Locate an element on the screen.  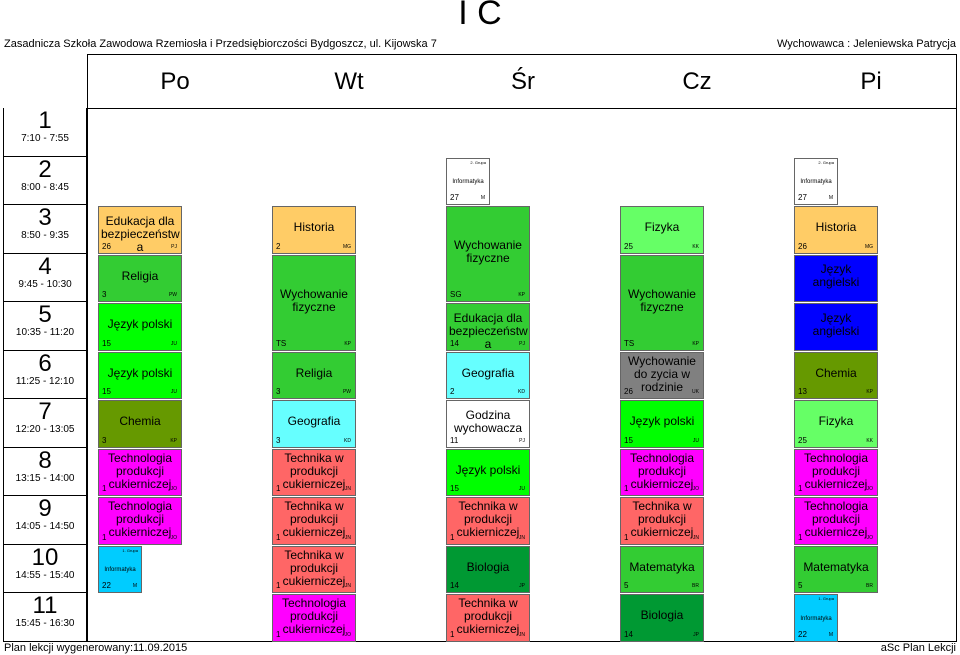
lesson-cell: Edukacja dla bezpieczeństw a 26 PJ is located at coordinates (140, 230).